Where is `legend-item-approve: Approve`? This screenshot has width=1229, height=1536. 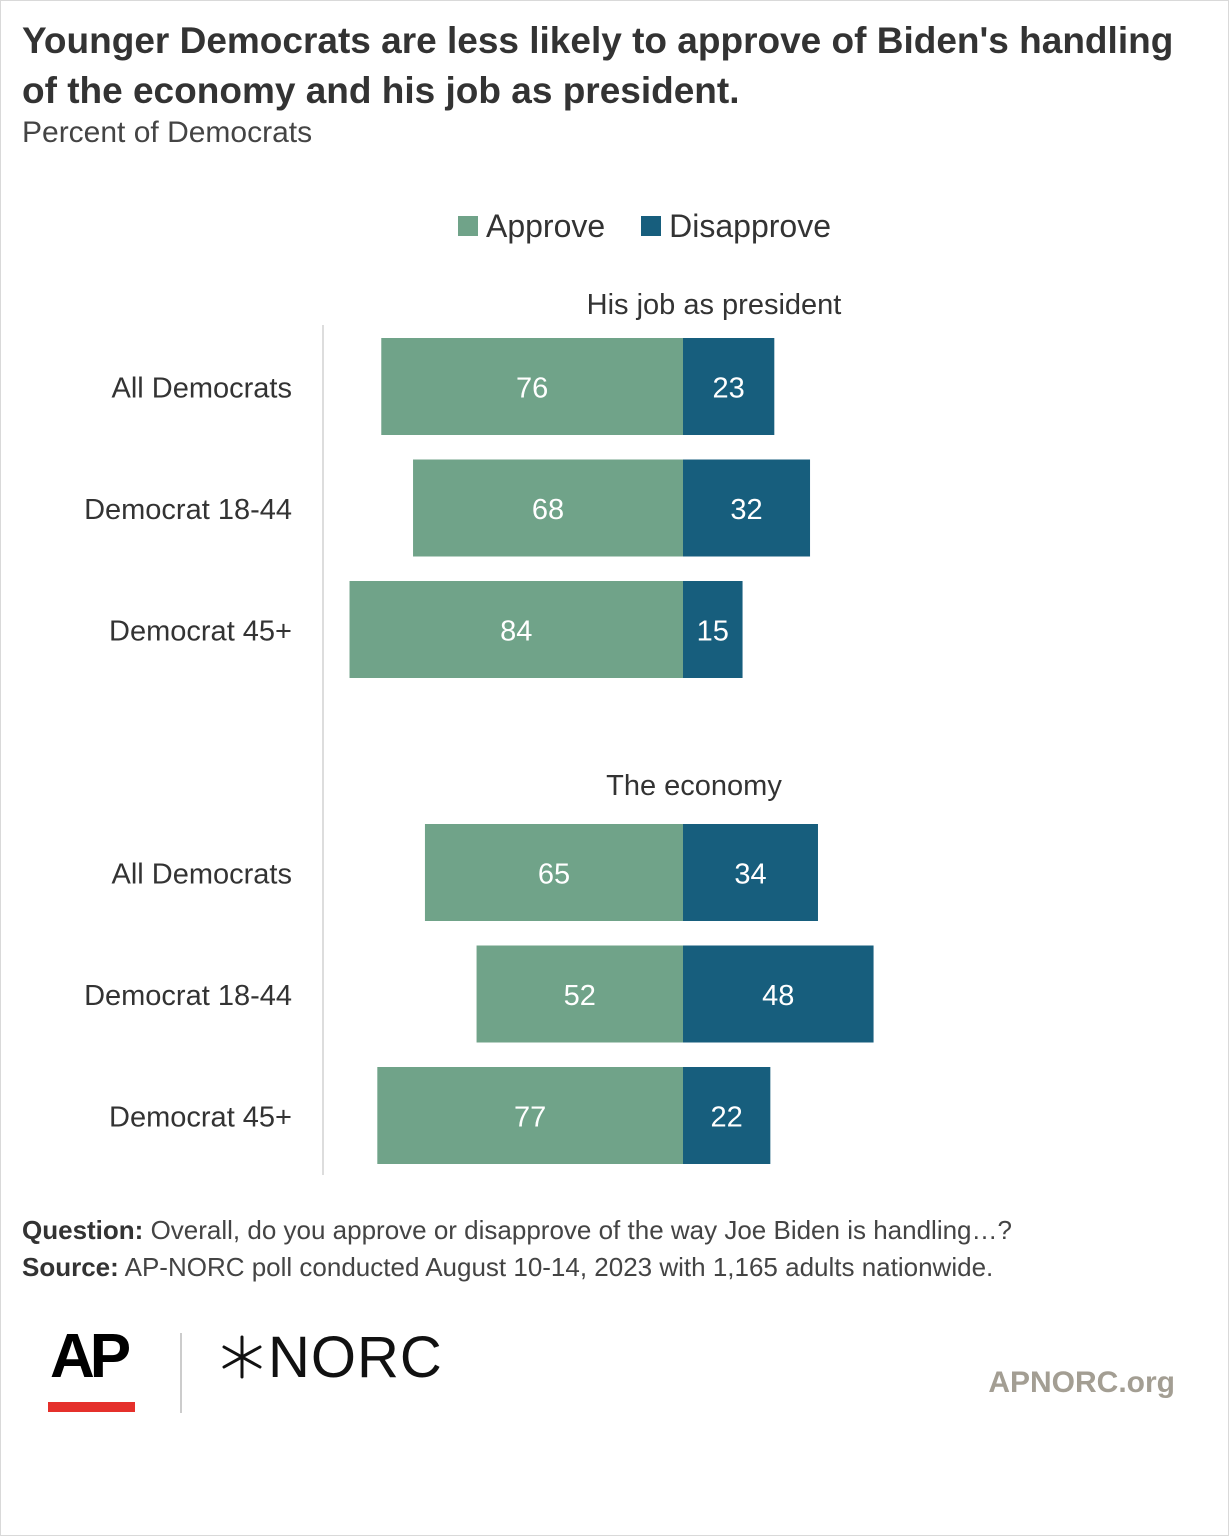 legend-item-approve: Approve is located at coordinates (531, 226).